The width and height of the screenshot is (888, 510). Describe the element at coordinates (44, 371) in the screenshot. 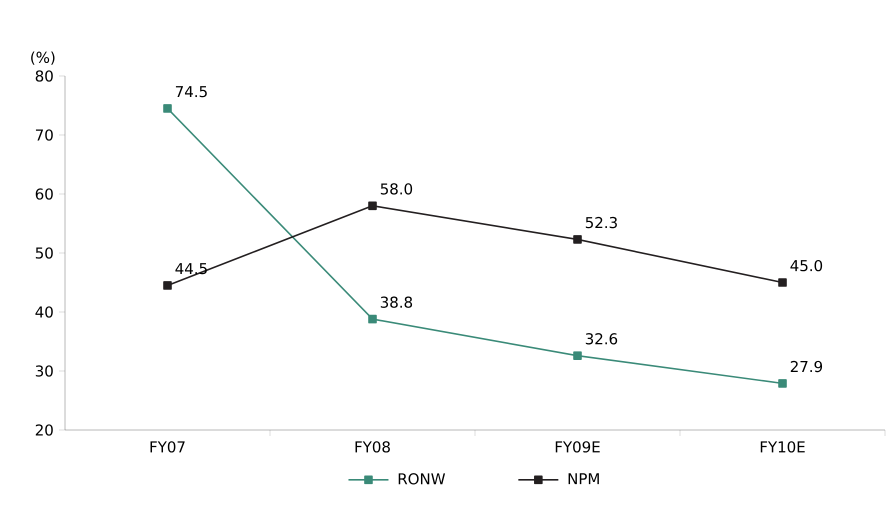

I see `y-tick-label: 30` at that location.